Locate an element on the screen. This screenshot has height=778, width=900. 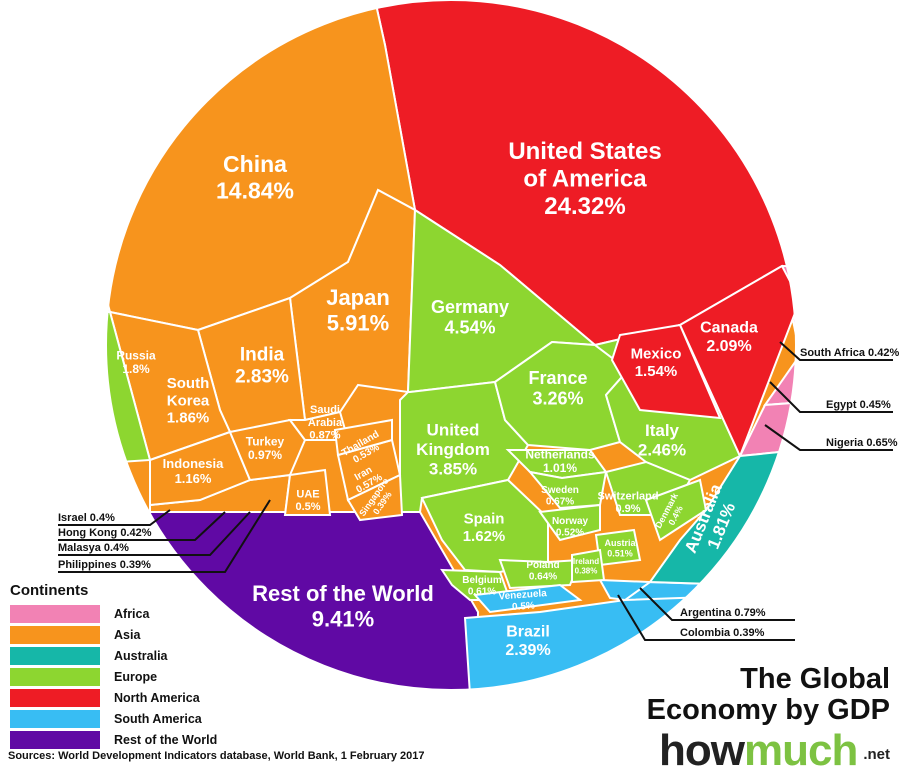
cell-ireland is located at coordinates (588, 566).